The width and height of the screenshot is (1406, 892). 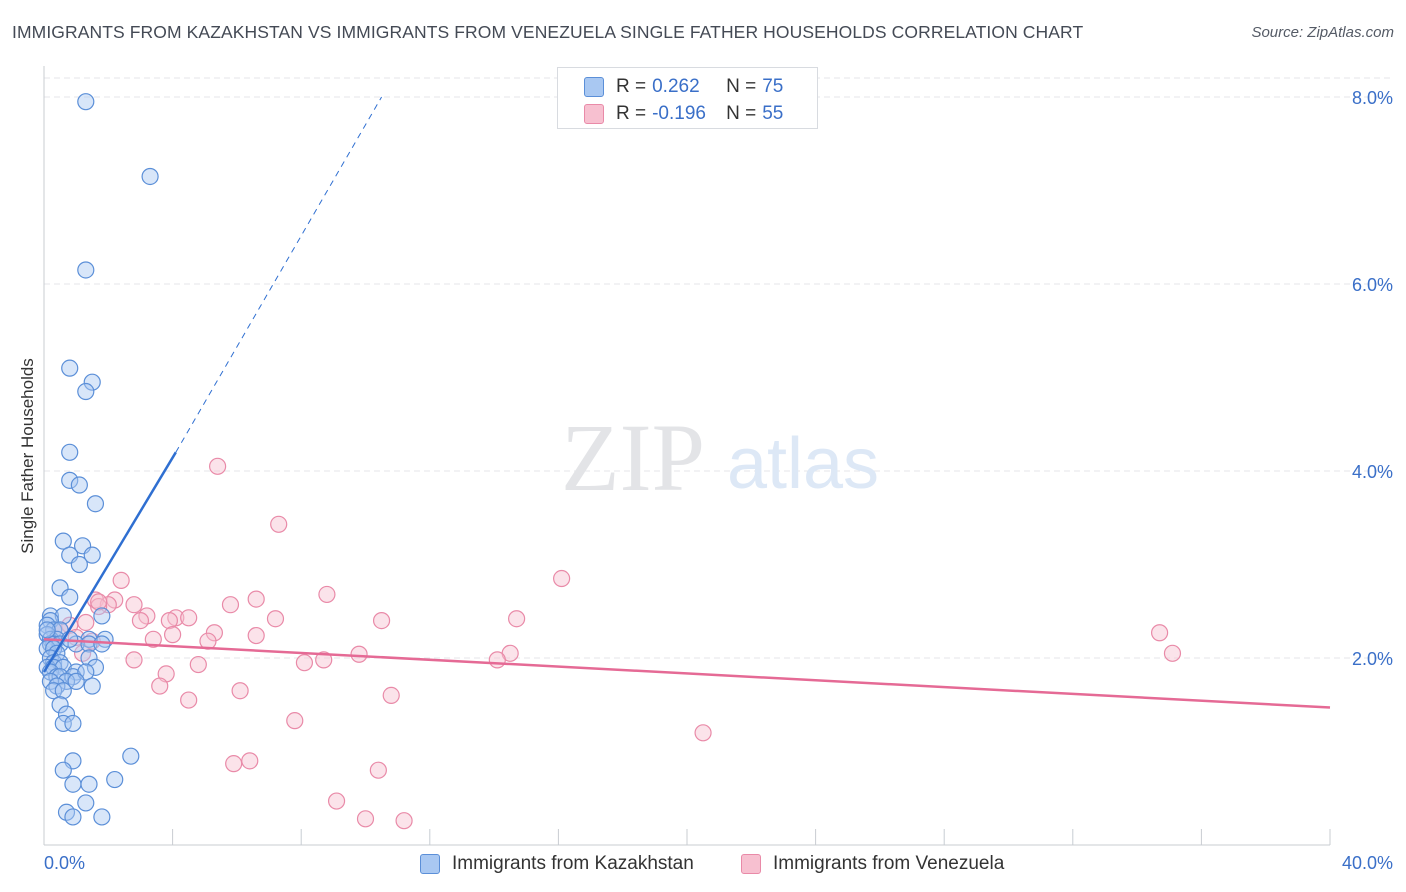 What do you see at coordinates (64, 863) in the screenshot?
I see `x-tick-label-0: 0.0%` at bounding box center [64, 863].